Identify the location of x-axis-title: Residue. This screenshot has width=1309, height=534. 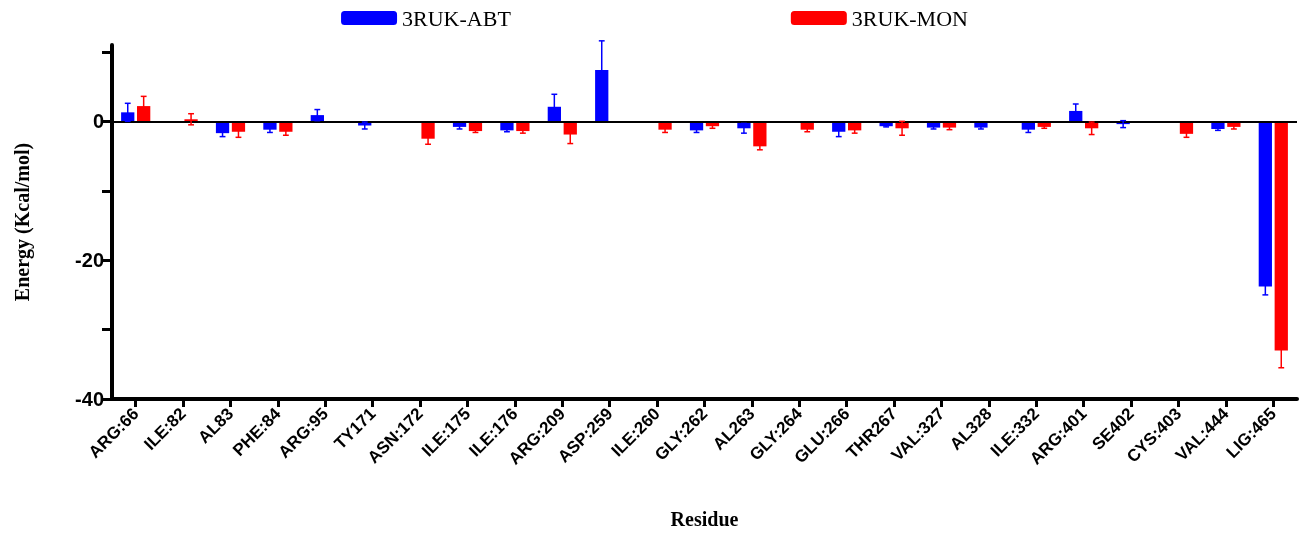
(704, 519).